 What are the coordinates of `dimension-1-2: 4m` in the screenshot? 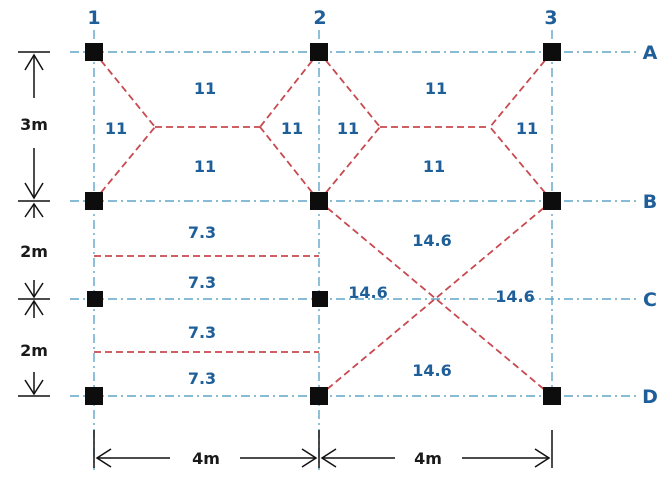 It's located at (205, 449).